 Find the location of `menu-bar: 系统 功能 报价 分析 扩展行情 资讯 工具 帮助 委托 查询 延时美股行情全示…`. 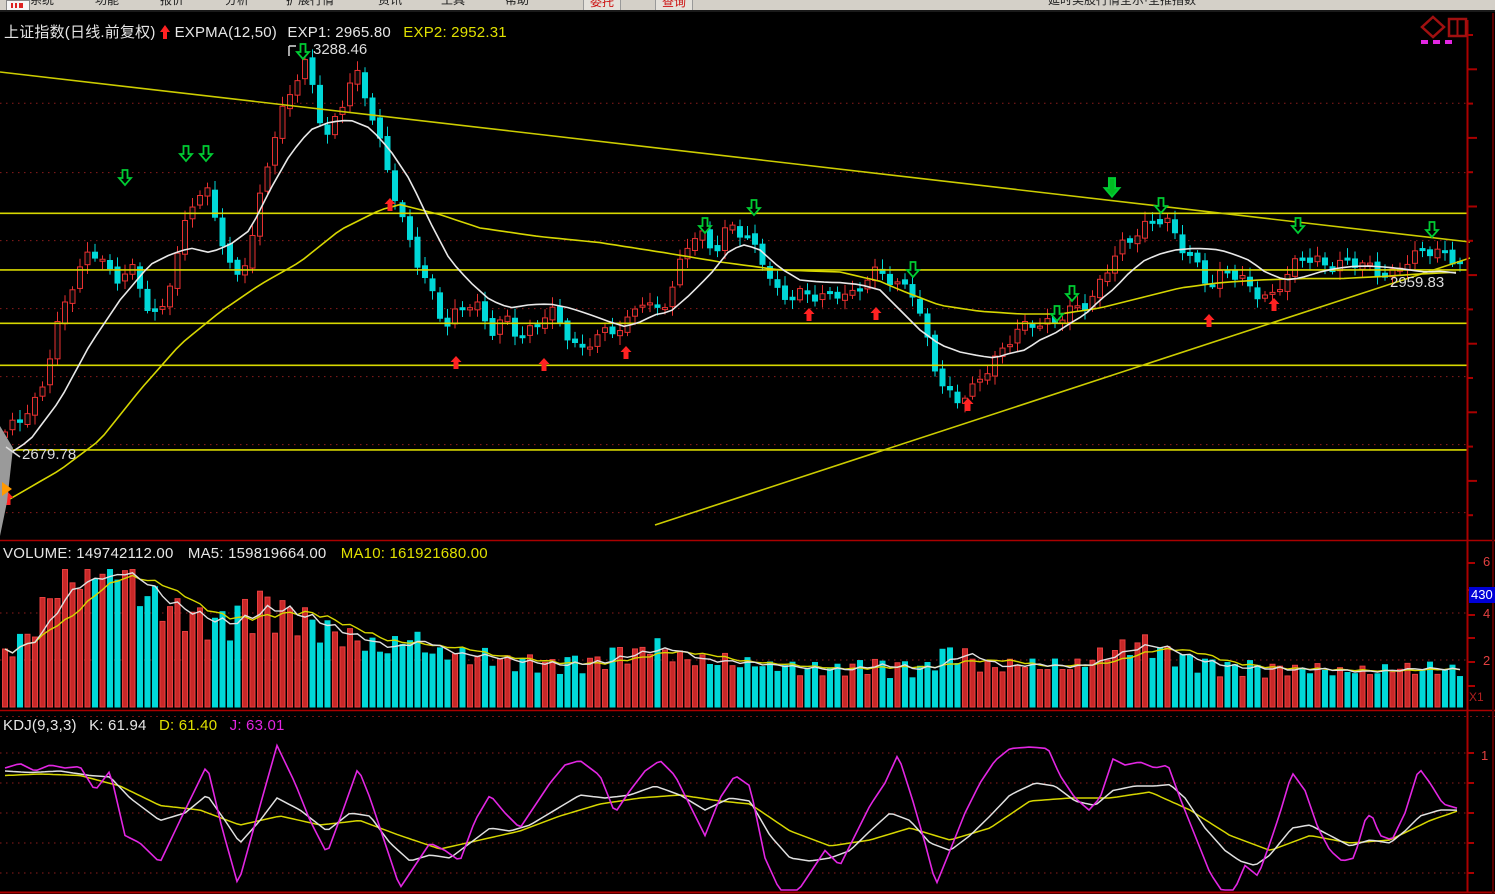

menu-bar: 系统 功能 报价 分析 扩展行情 资讯 工具 帮助 委托 查询 延时美股行情全示… is located at coordinates (747, 6).